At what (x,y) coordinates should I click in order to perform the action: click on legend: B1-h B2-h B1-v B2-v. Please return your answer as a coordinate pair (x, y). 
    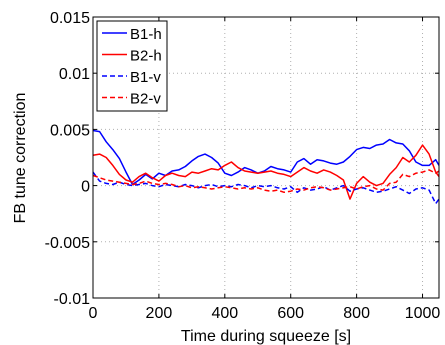
    Looking at the image, I should click on (132, 66).